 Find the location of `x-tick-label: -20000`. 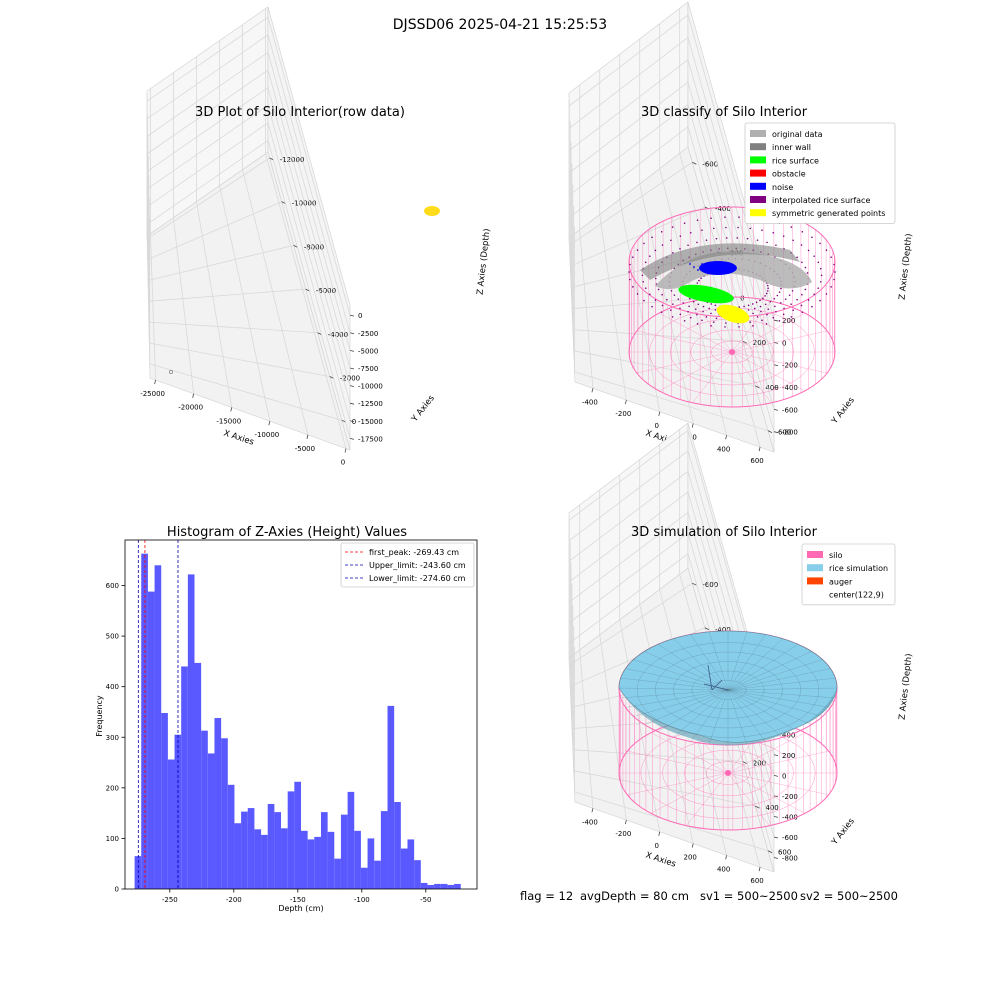

x-tick-label: -20000 is located at coordinates (190, 408).